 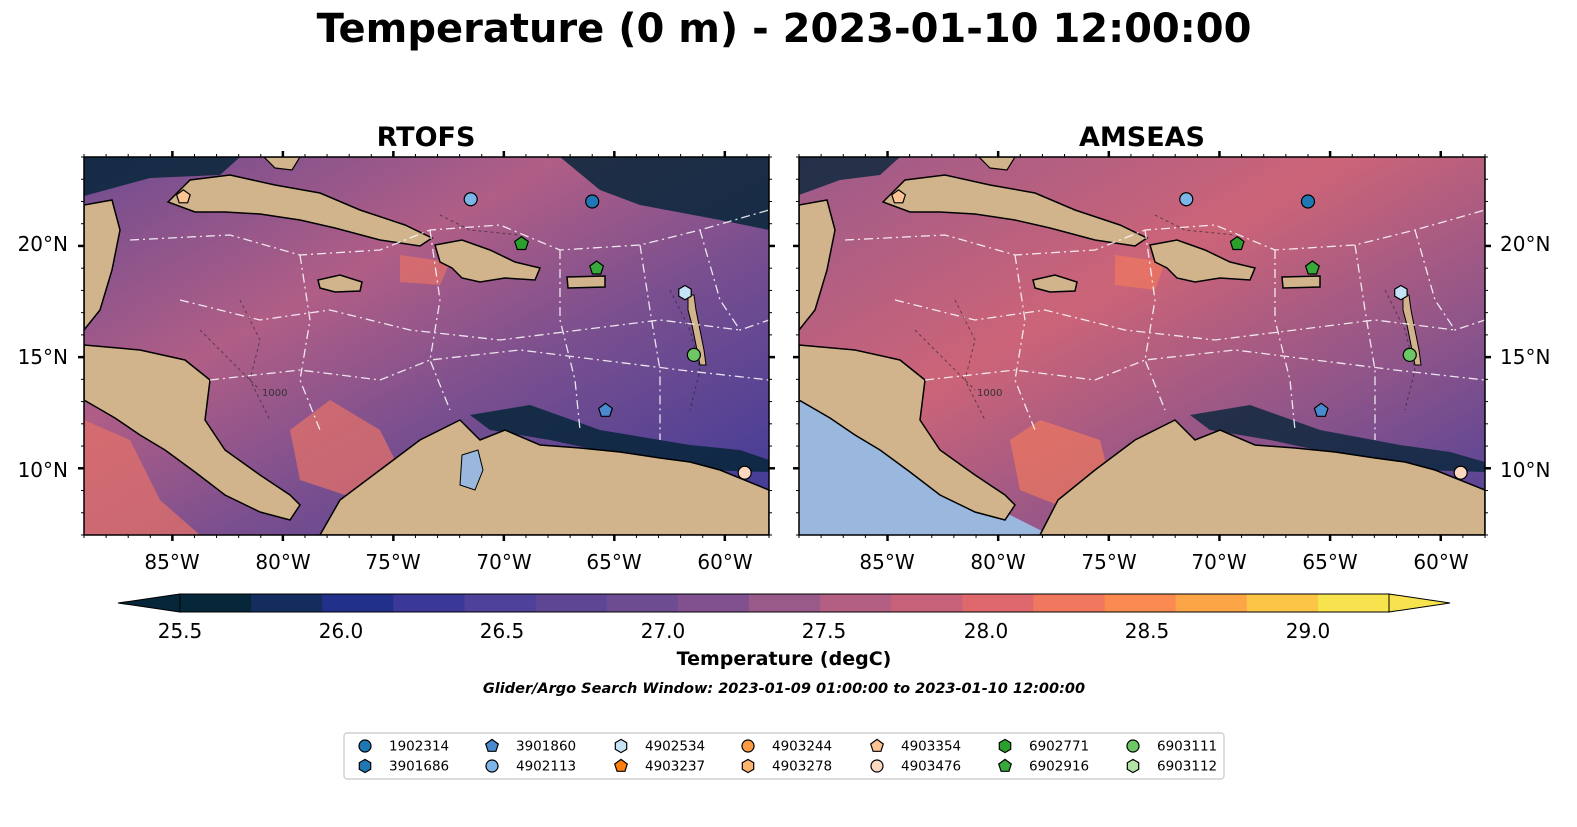 I want to click on legend-entry-6902916: 6902916, so click(x=1043, y=766).